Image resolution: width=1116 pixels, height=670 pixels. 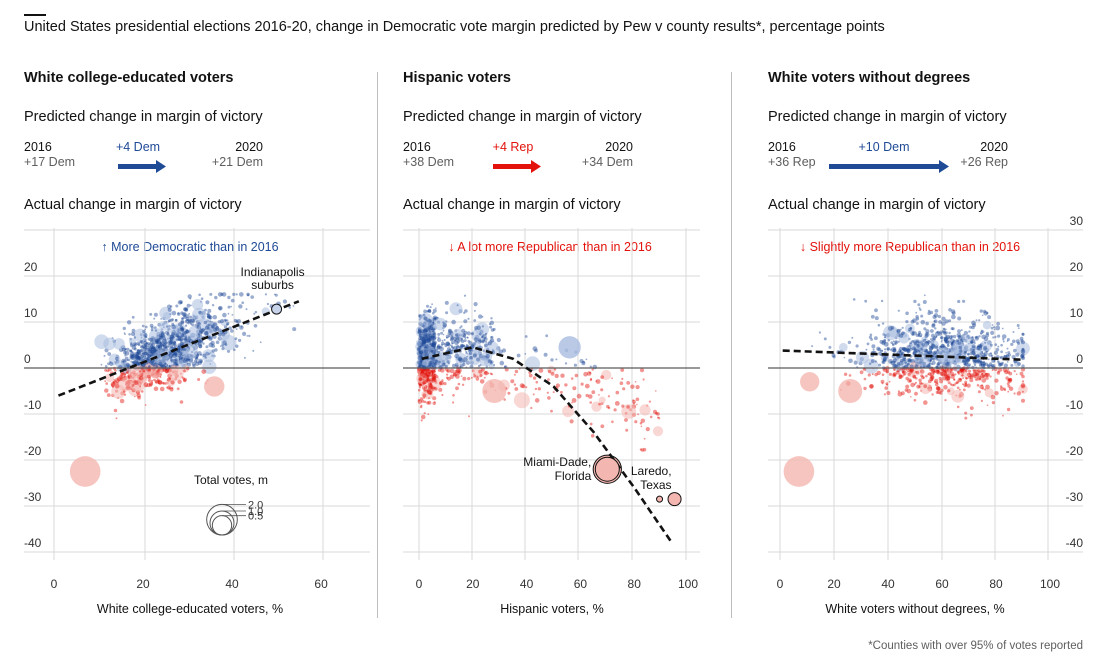 I want to click on callout-label: Laredo,, so click(x=651, y=471).